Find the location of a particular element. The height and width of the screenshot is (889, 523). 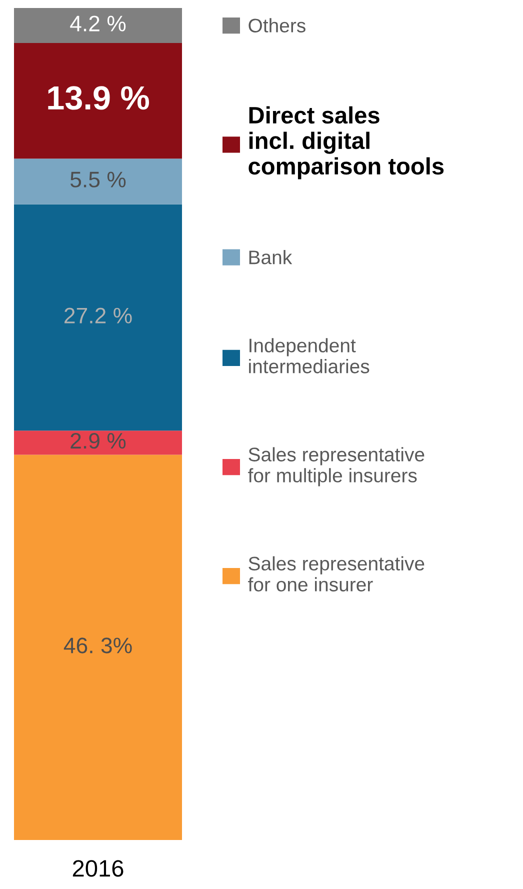

legend-label: Others is located at coordinates (277, 25).